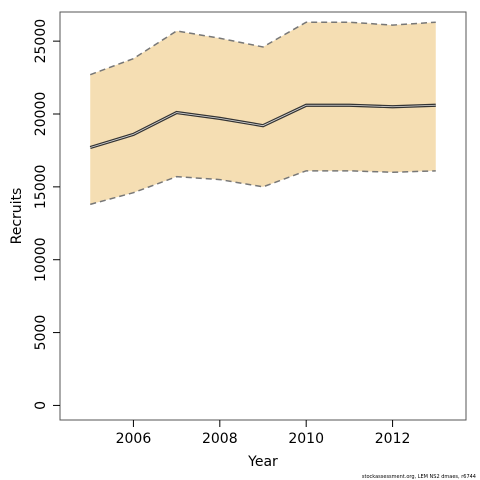 This screenshot has height=480, width=480. What do you see at coordinates (41, 259) in the screenshot?
I see `y-tick-label-10000: 10000` at bounding box center [41, 259].